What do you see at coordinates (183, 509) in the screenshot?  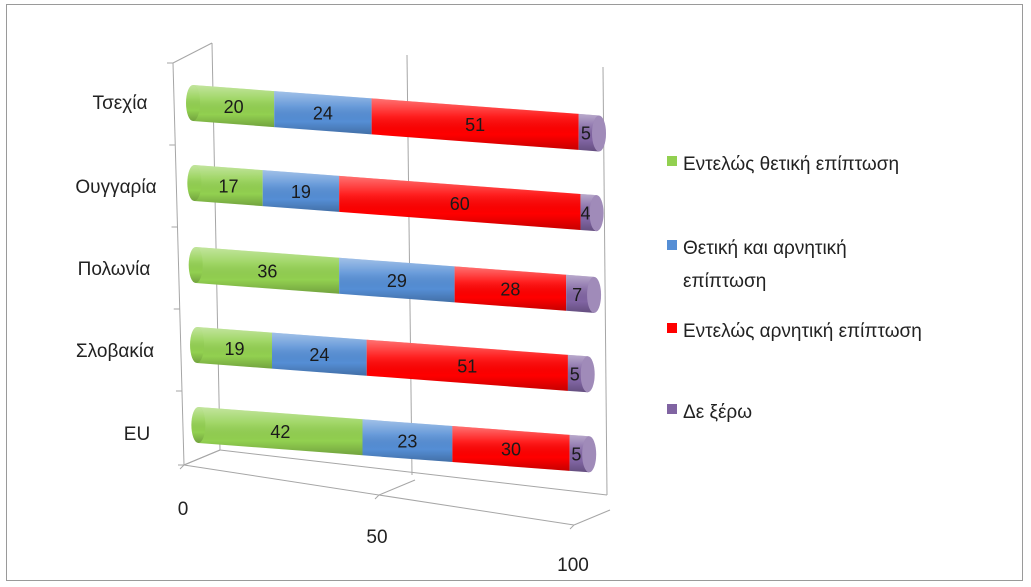 I see `x-tick-label-0: 0` at bounding box center [183, 509].